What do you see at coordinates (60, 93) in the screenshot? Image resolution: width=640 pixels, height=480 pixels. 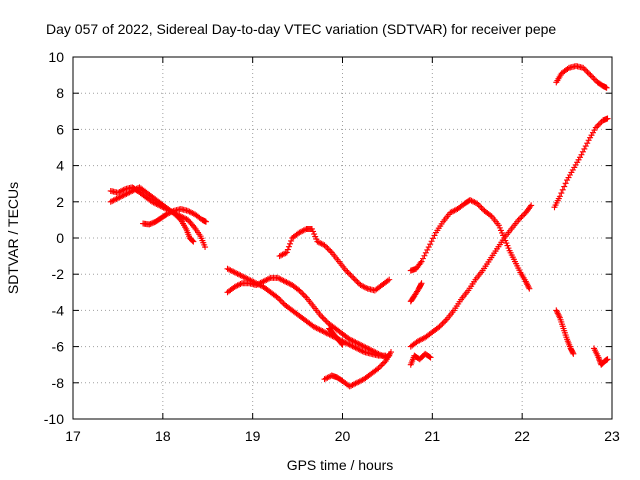 I see `y-tick-label: 8` at bounding box center [60, 93].